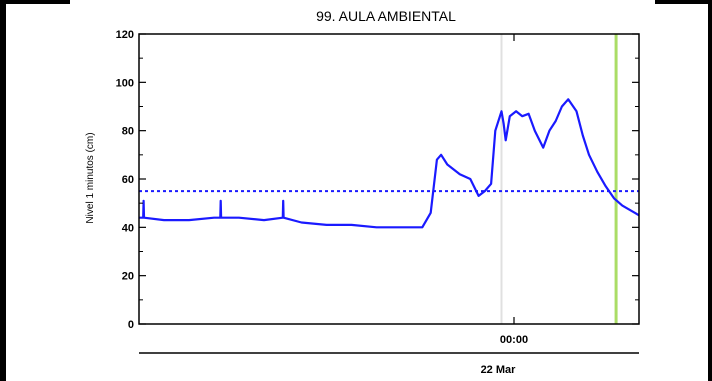 This screenshot has width=712, height=381. Describe the element at coordinates (125, 35) in the screenshot. I see `y-tick-label: 120` at that location.